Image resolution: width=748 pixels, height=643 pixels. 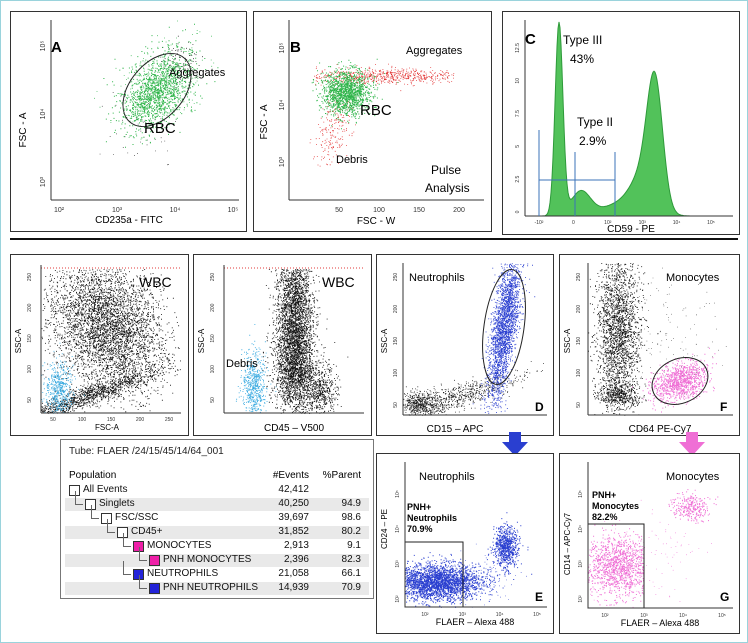 I want to click on panel-d-ylabel: SSC-A, so click(x=384, y=340).